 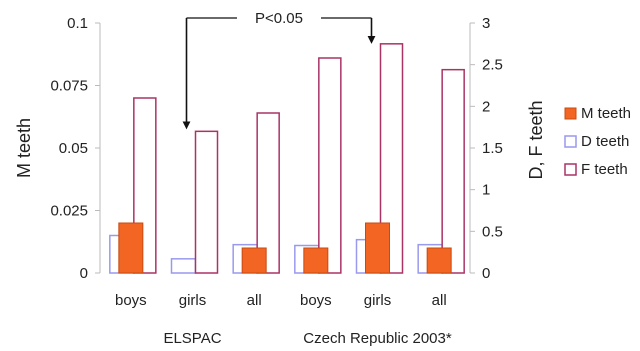 I want to click on left-tick-label: 0.1, so click(x=77, y=23).